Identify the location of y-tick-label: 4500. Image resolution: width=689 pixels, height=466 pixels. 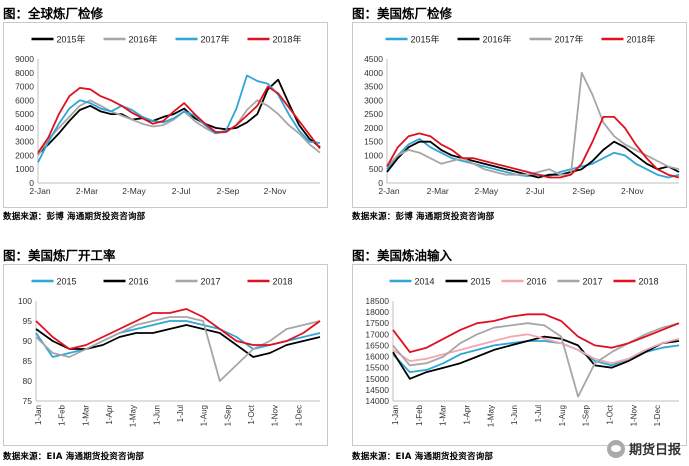
(373, 59).